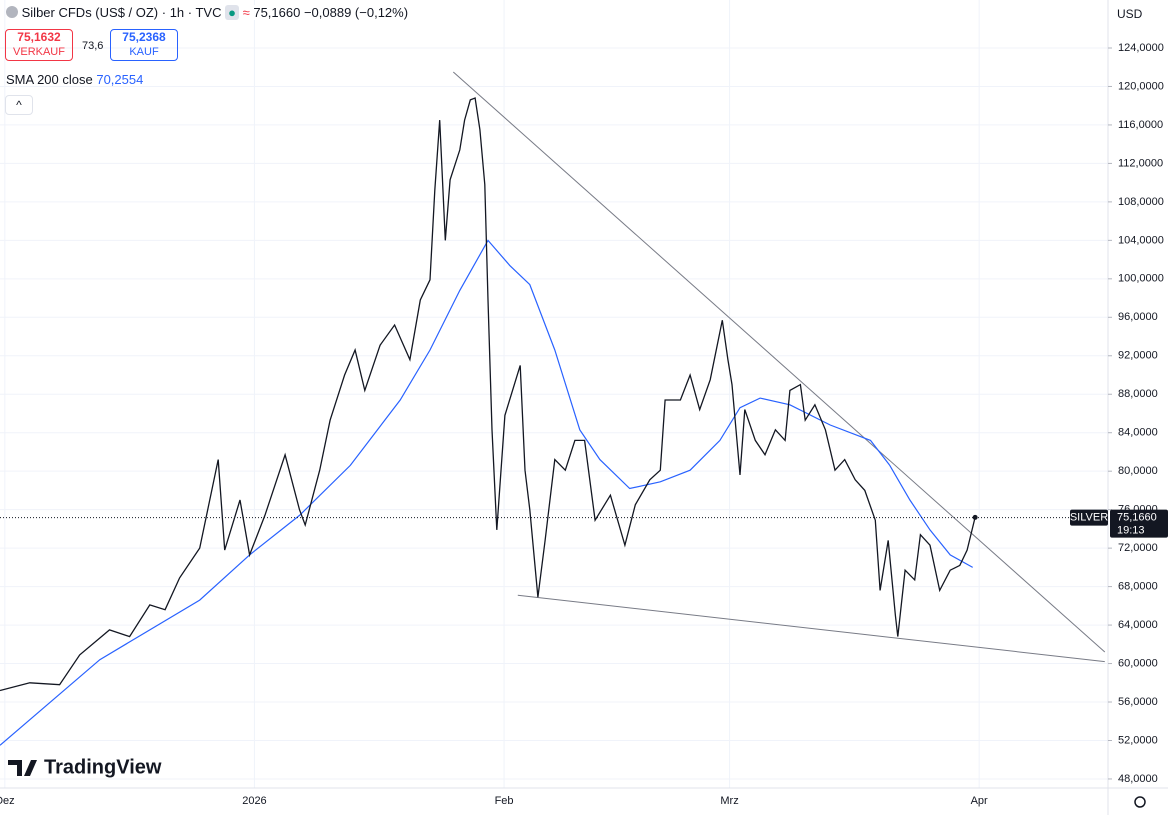  Describe the element at coordinates (1138, 433) in the screenshot. I see `y-tick-label: 84,0000` at that location.